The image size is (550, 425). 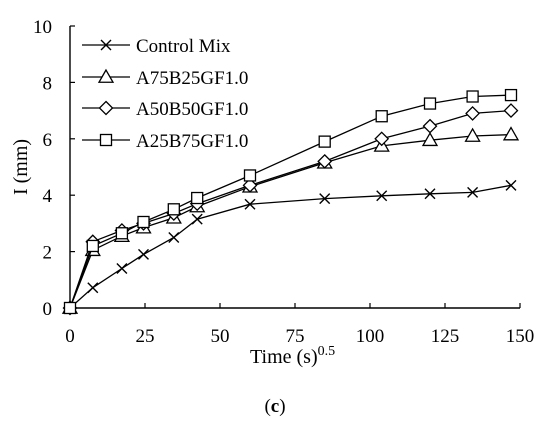 What do you see at coordinates (370, 336) in the screenshot?
I see `x-tick-label: 100` at bounding box center [370, 336].